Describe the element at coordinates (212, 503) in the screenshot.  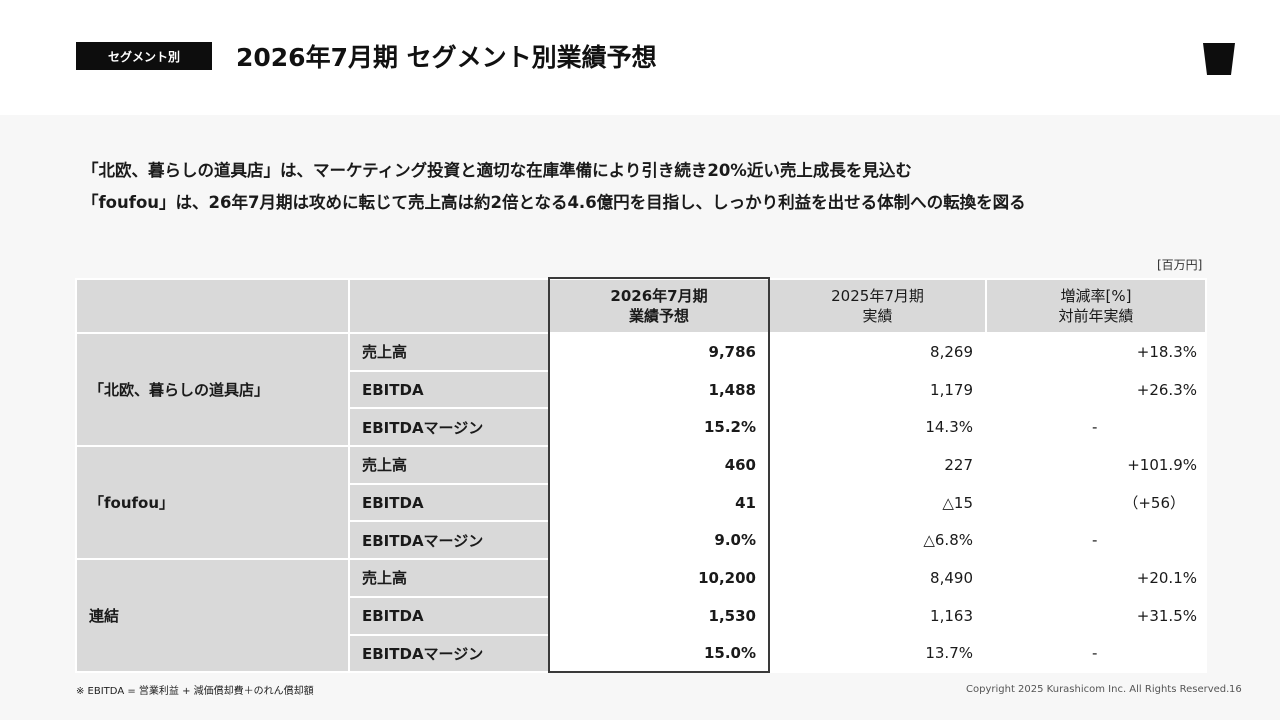
I see `segment-name: 「foufou」` at that location.